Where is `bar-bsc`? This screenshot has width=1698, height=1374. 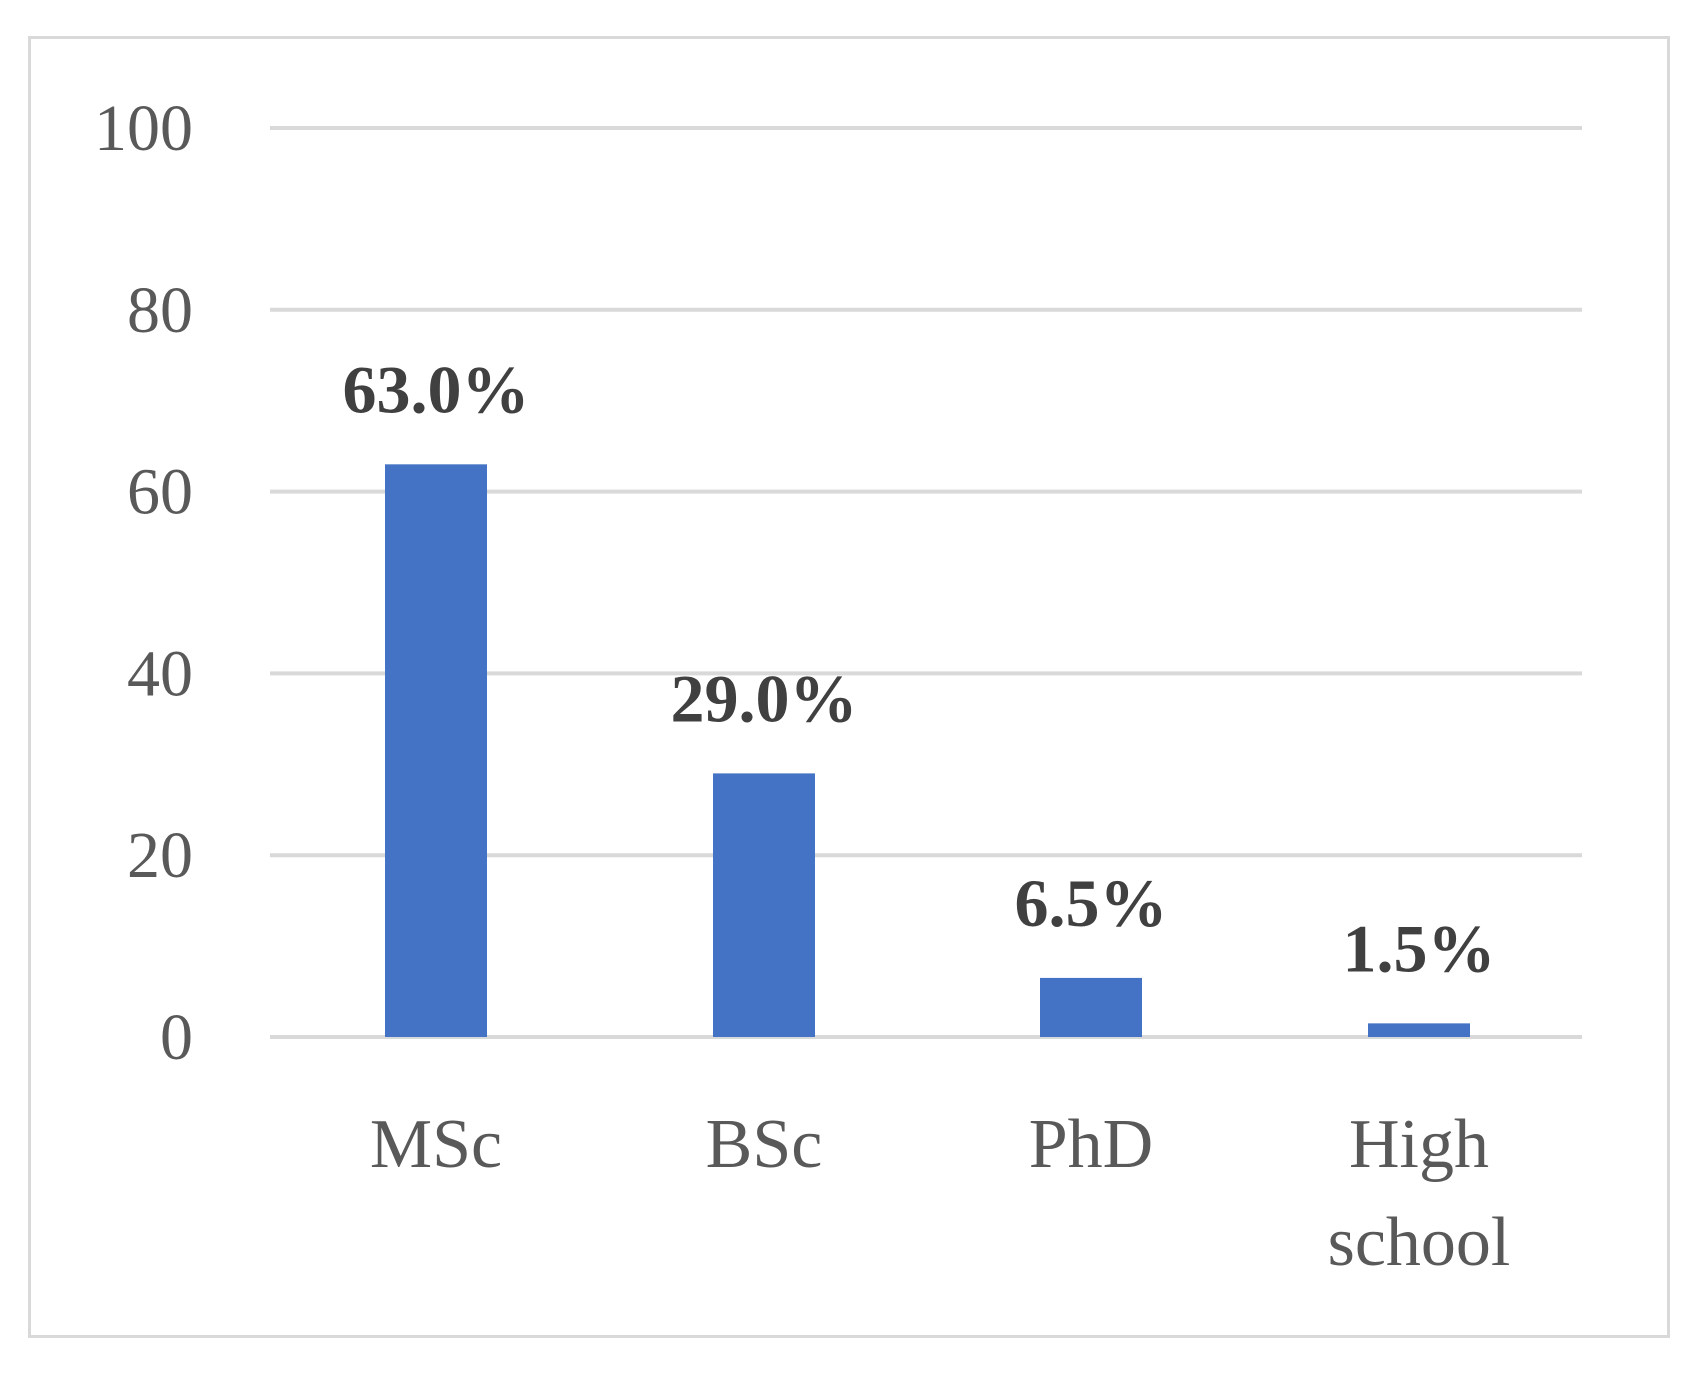
bar-bsc is located at coordinates (764, 905).